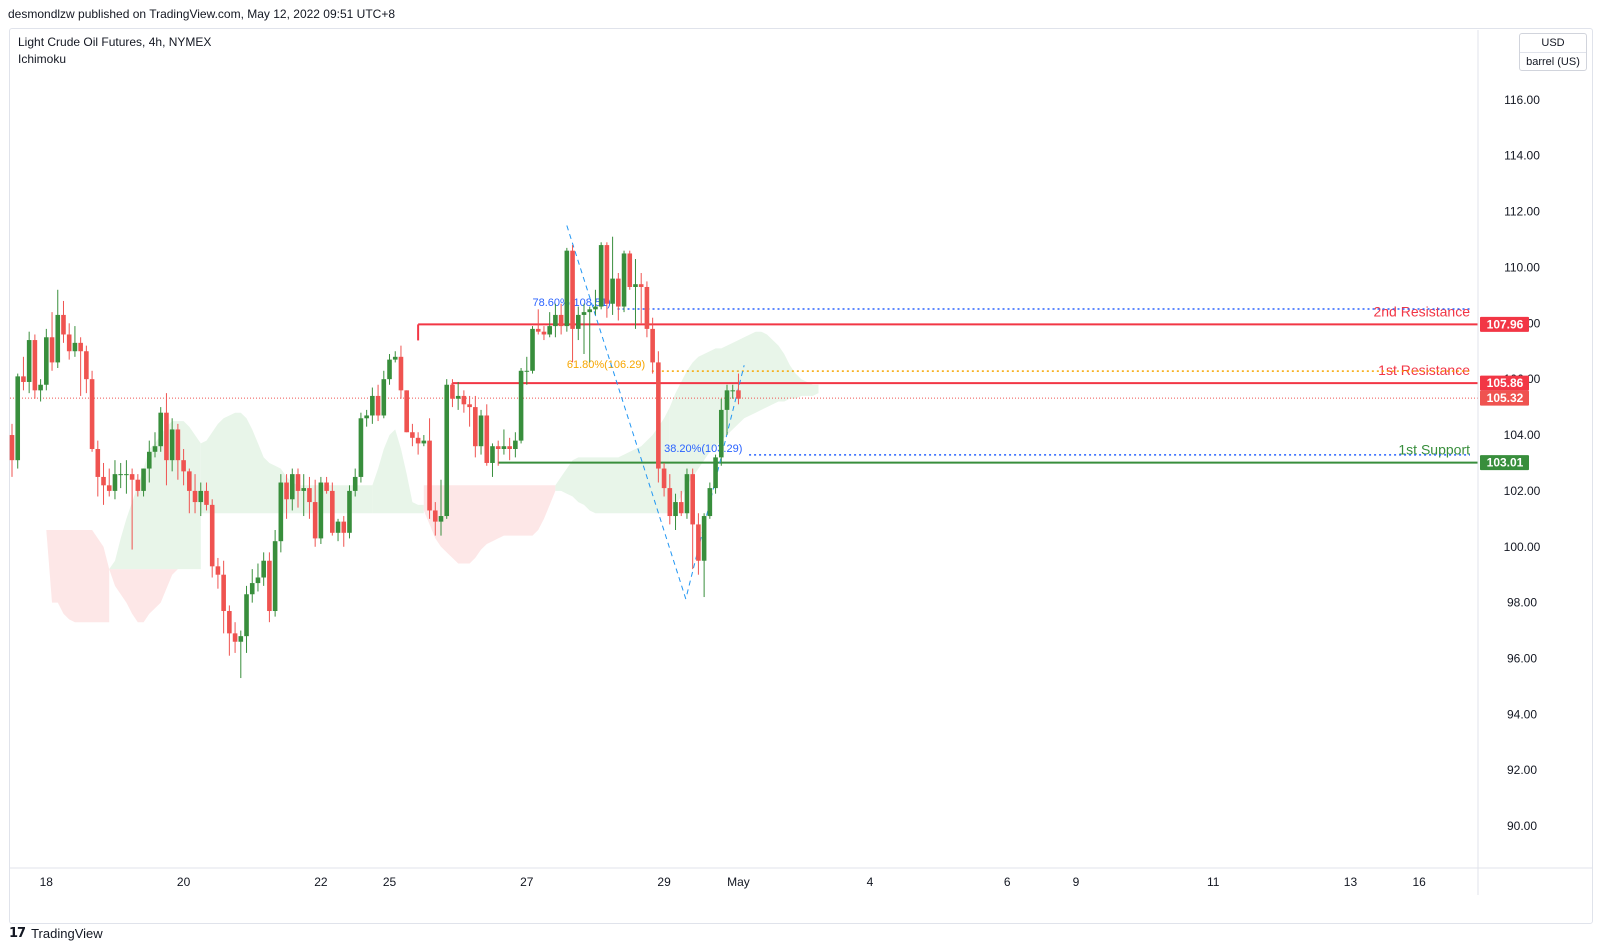 Image resolution: width=1601 pixels, height=950 pixels. What do you see at coordinates (115, 42) in the screenshot?
I see `instrument-title: Light Crude Oil Futures, 4h, NYMEX` at bounding box center [115, 42].